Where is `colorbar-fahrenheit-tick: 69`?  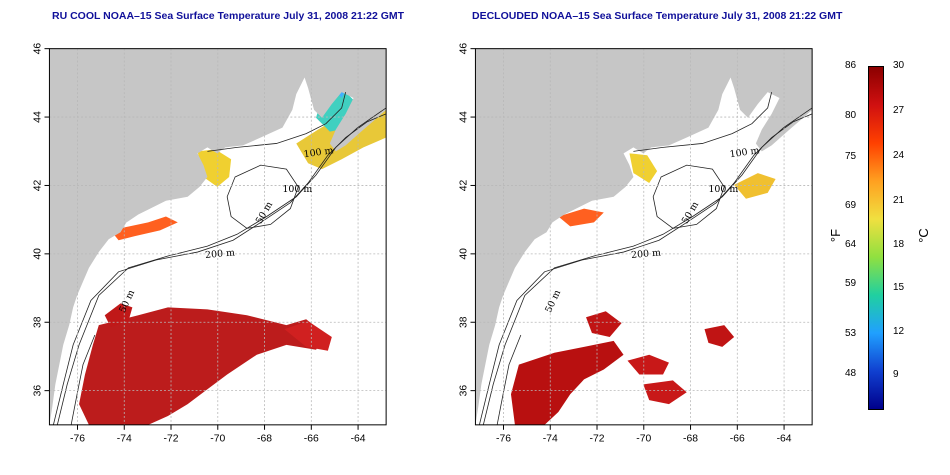
colorbar-fahrenheit-tick: 69 is located at coordinates (851, 205).